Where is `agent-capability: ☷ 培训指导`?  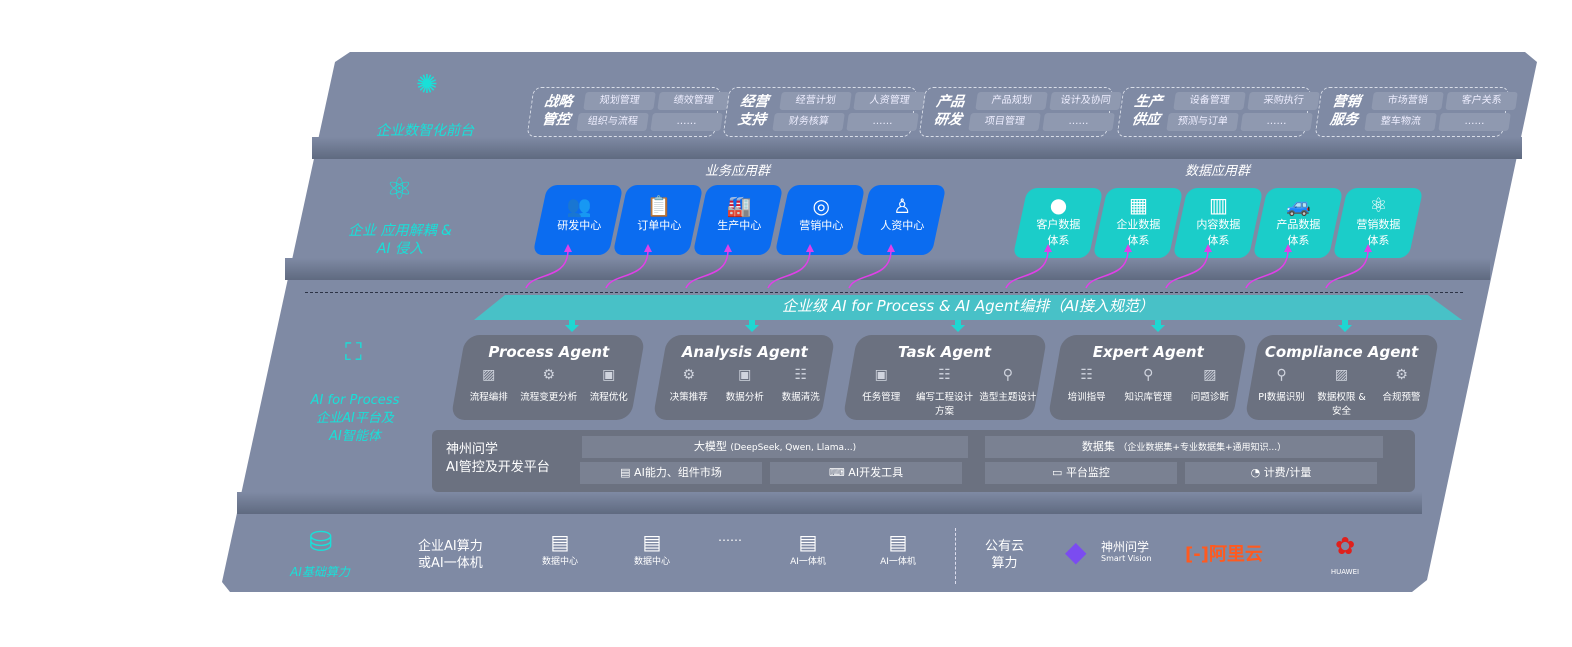
agent-capability: ☷ 培训指导 is located at coordinates (1086, 385).